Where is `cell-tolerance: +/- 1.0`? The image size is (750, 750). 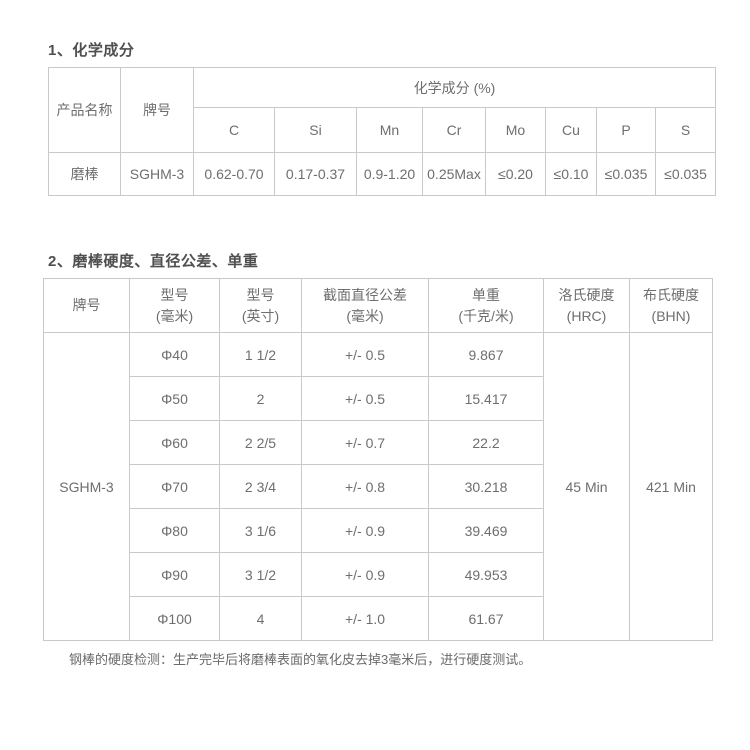
cell-tolerance: +/- 1.0 is located at coordinates (365, 618).